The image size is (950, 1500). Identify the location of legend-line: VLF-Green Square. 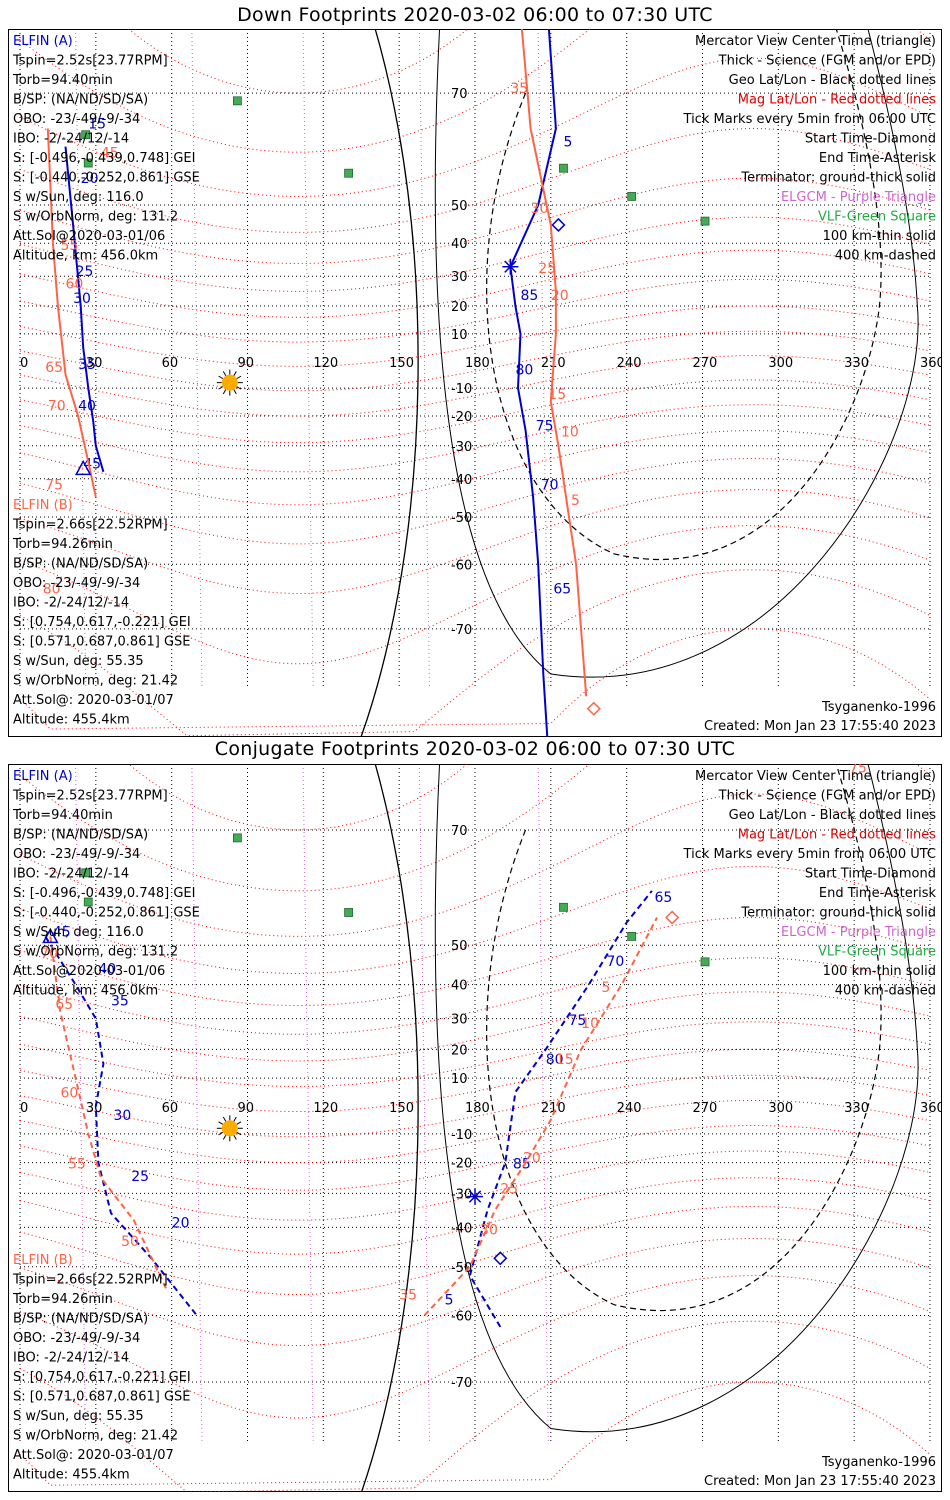
(877, 952).